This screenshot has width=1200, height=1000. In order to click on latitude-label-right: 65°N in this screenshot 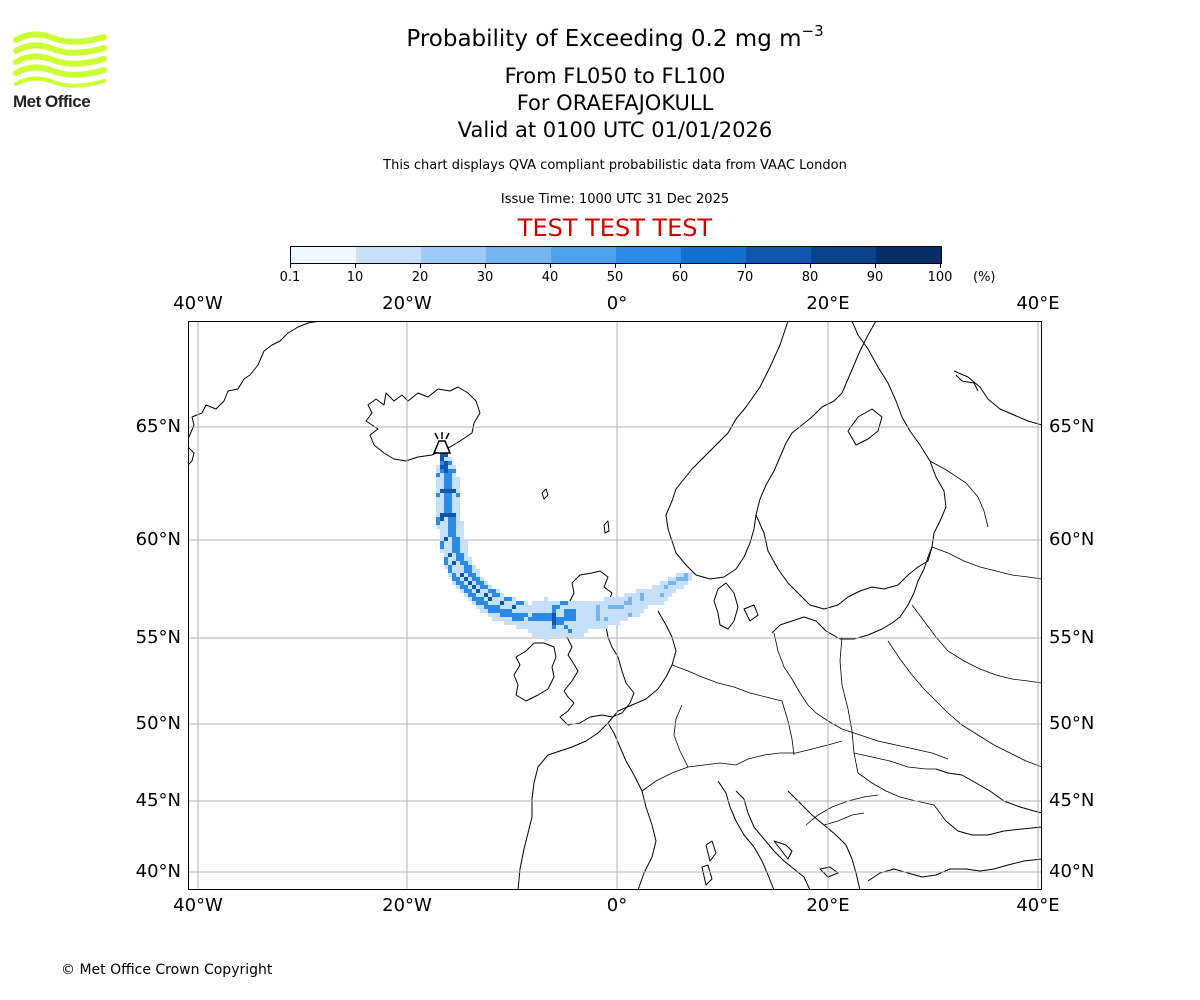, I will do `click(1072, 426)`.